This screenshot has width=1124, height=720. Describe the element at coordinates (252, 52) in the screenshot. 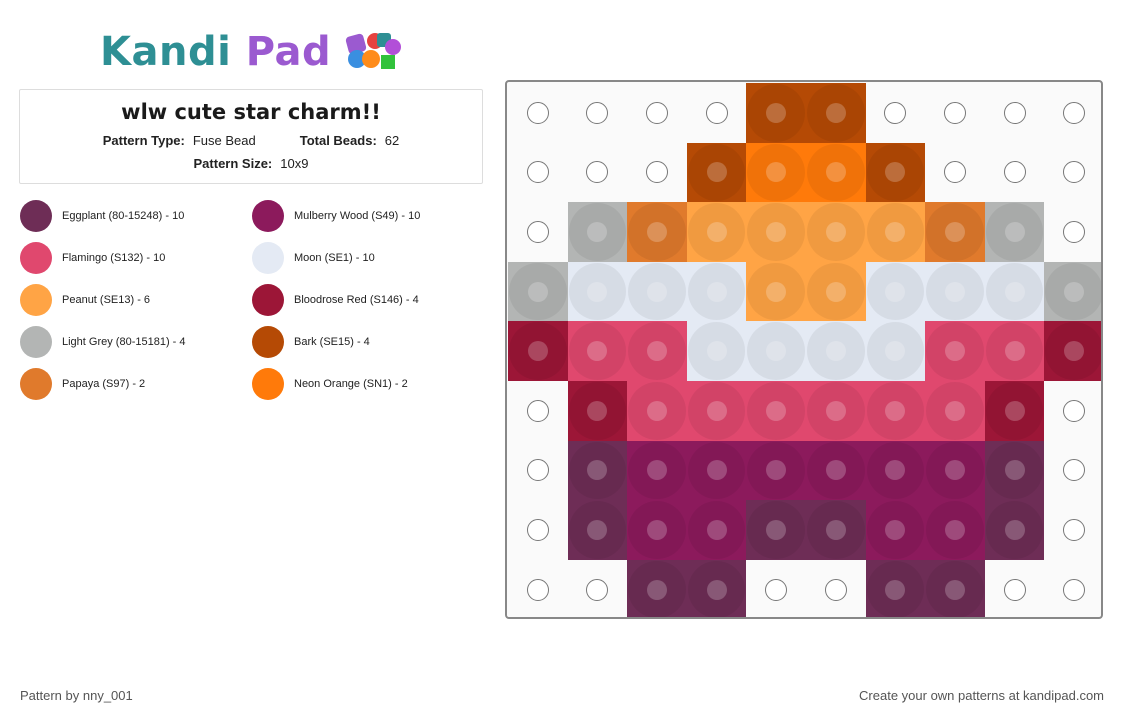

I see `kandipad-logo: Kandi Pad` at that location.